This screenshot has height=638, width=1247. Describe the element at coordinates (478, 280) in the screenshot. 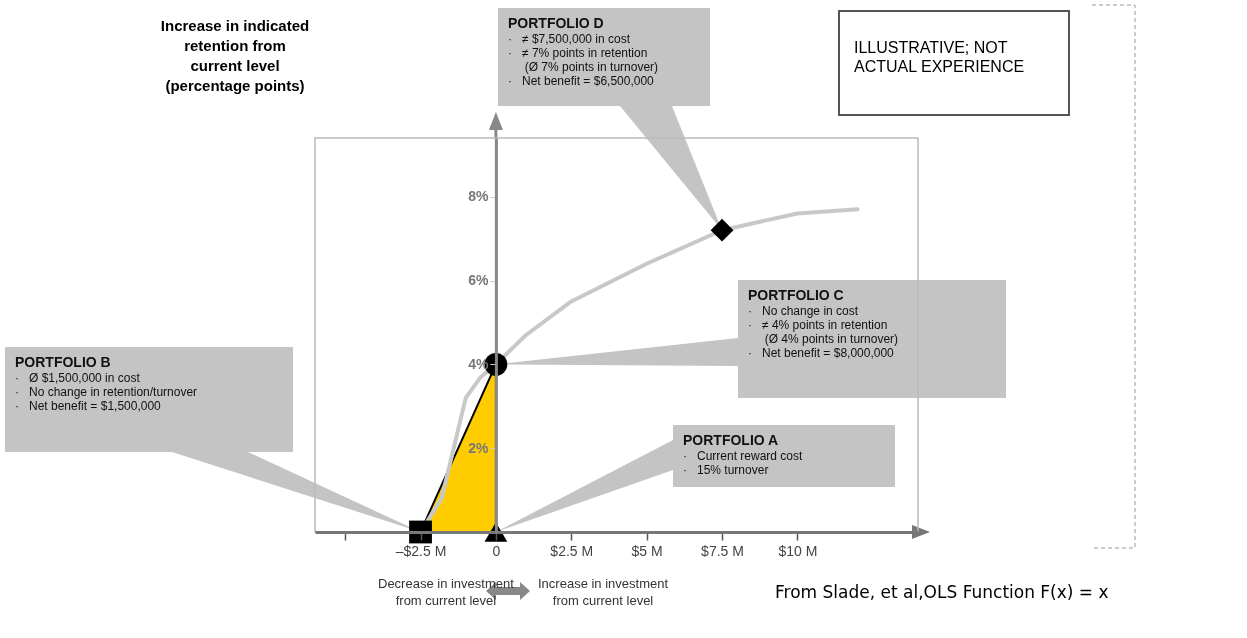

I see `y-tick-label: 6%` at that location.